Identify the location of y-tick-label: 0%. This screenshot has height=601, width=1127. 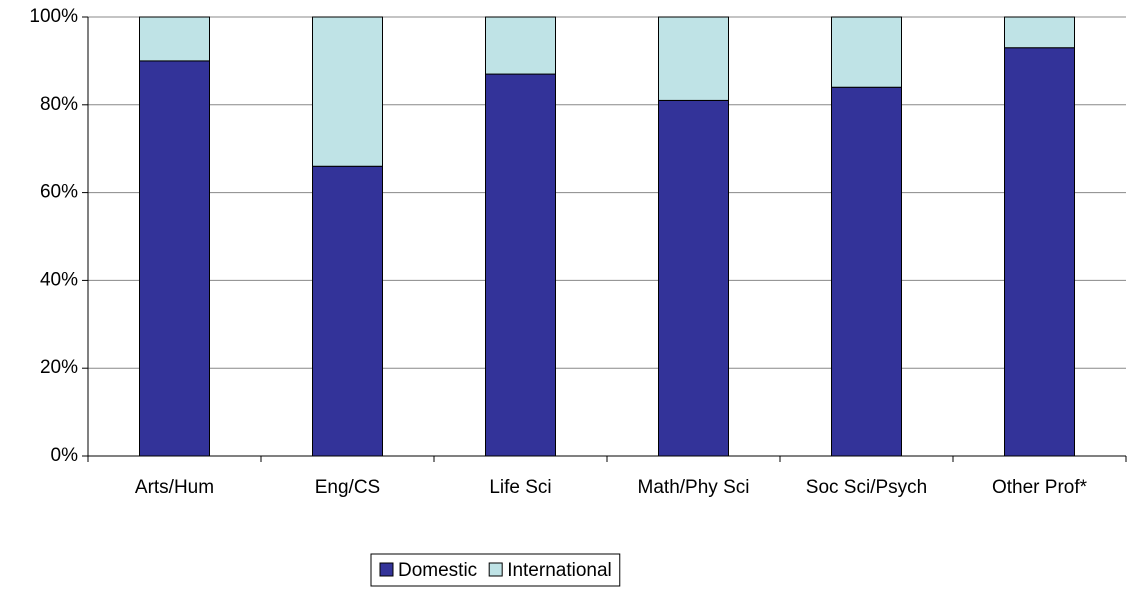
(65, 455).